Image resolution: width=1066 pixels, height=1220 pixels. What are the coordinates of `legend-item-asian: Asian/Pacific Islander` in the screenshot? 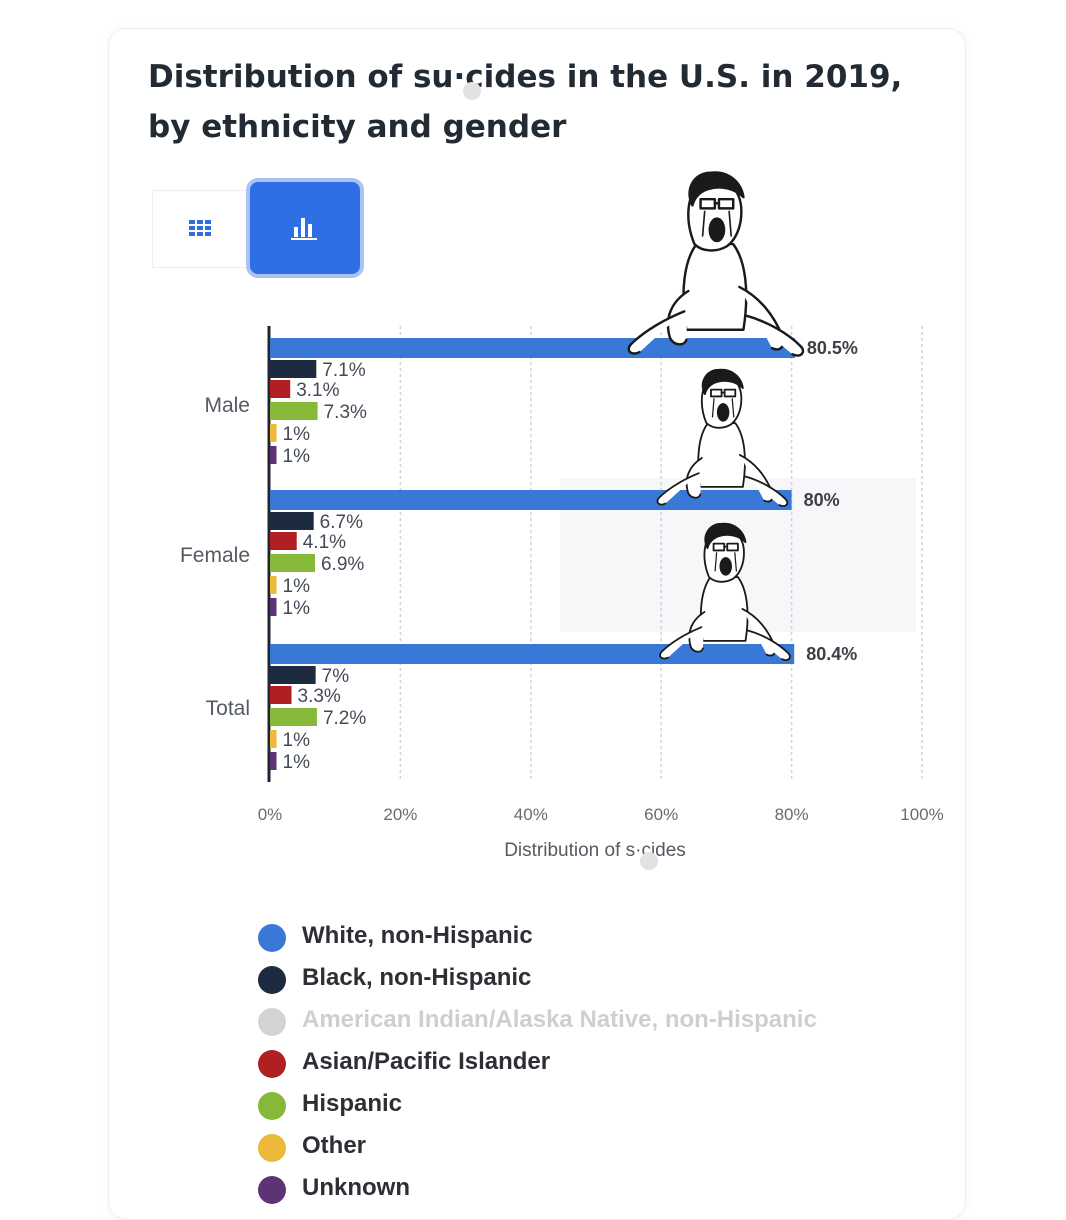 It's located at (578, 1065).